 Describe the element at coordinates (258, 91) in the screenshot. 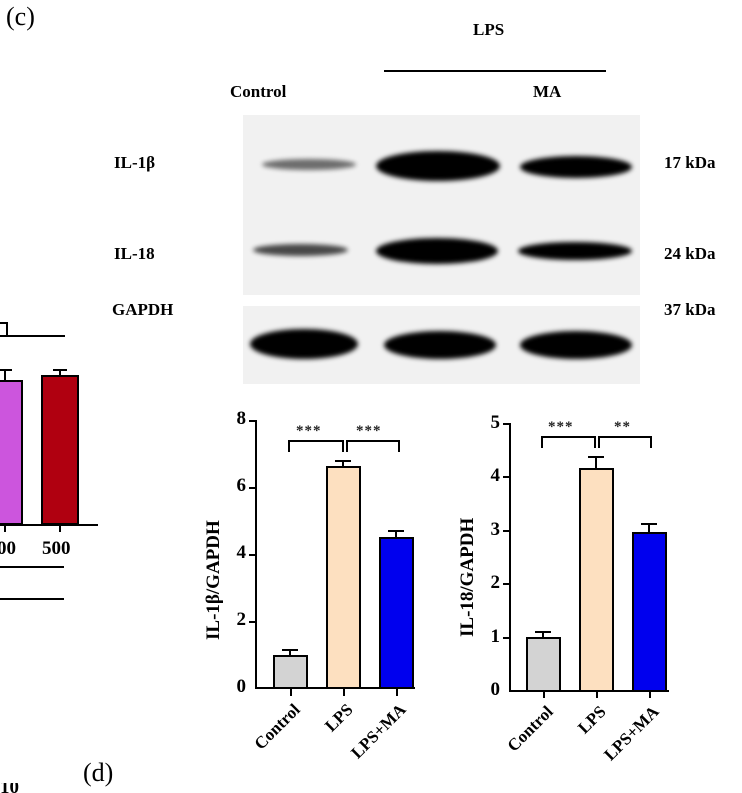

I see `lane-label-control: Control` at that location.